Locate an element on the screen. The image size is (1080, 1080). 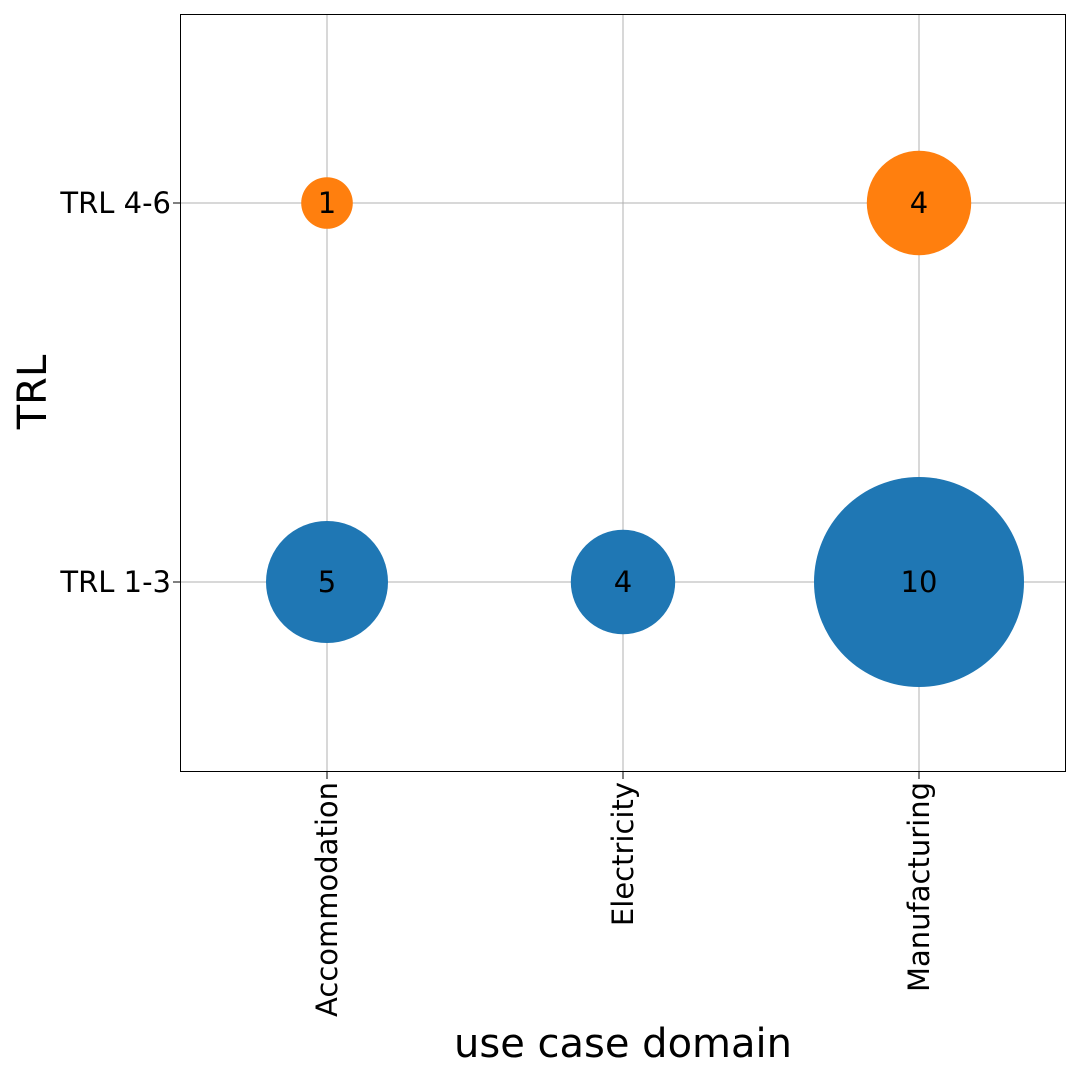
bubble-value-label: 10 is located at coordinates (919, 582).